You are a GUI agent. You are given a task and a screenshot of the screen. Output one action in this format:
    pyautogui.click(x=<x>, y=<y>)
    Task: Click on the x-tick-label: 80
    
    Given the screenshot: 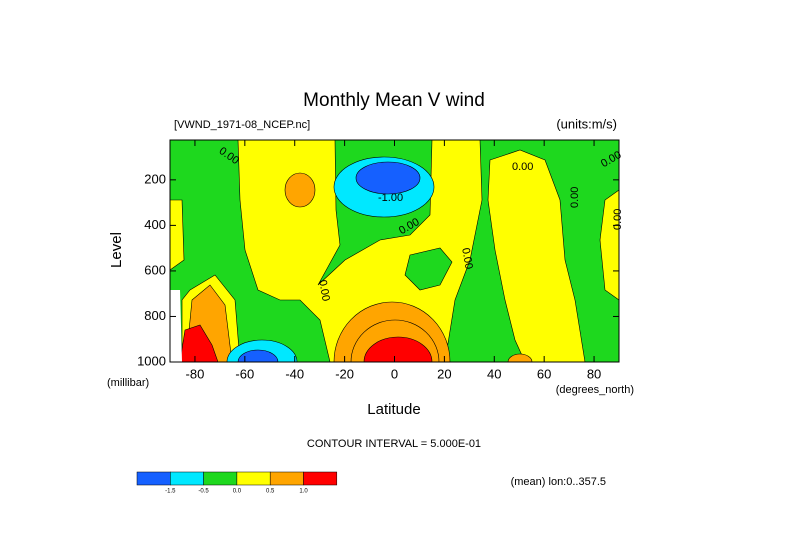 What is the action you would take?
    pyautogui.click(x=594, y=373)
    